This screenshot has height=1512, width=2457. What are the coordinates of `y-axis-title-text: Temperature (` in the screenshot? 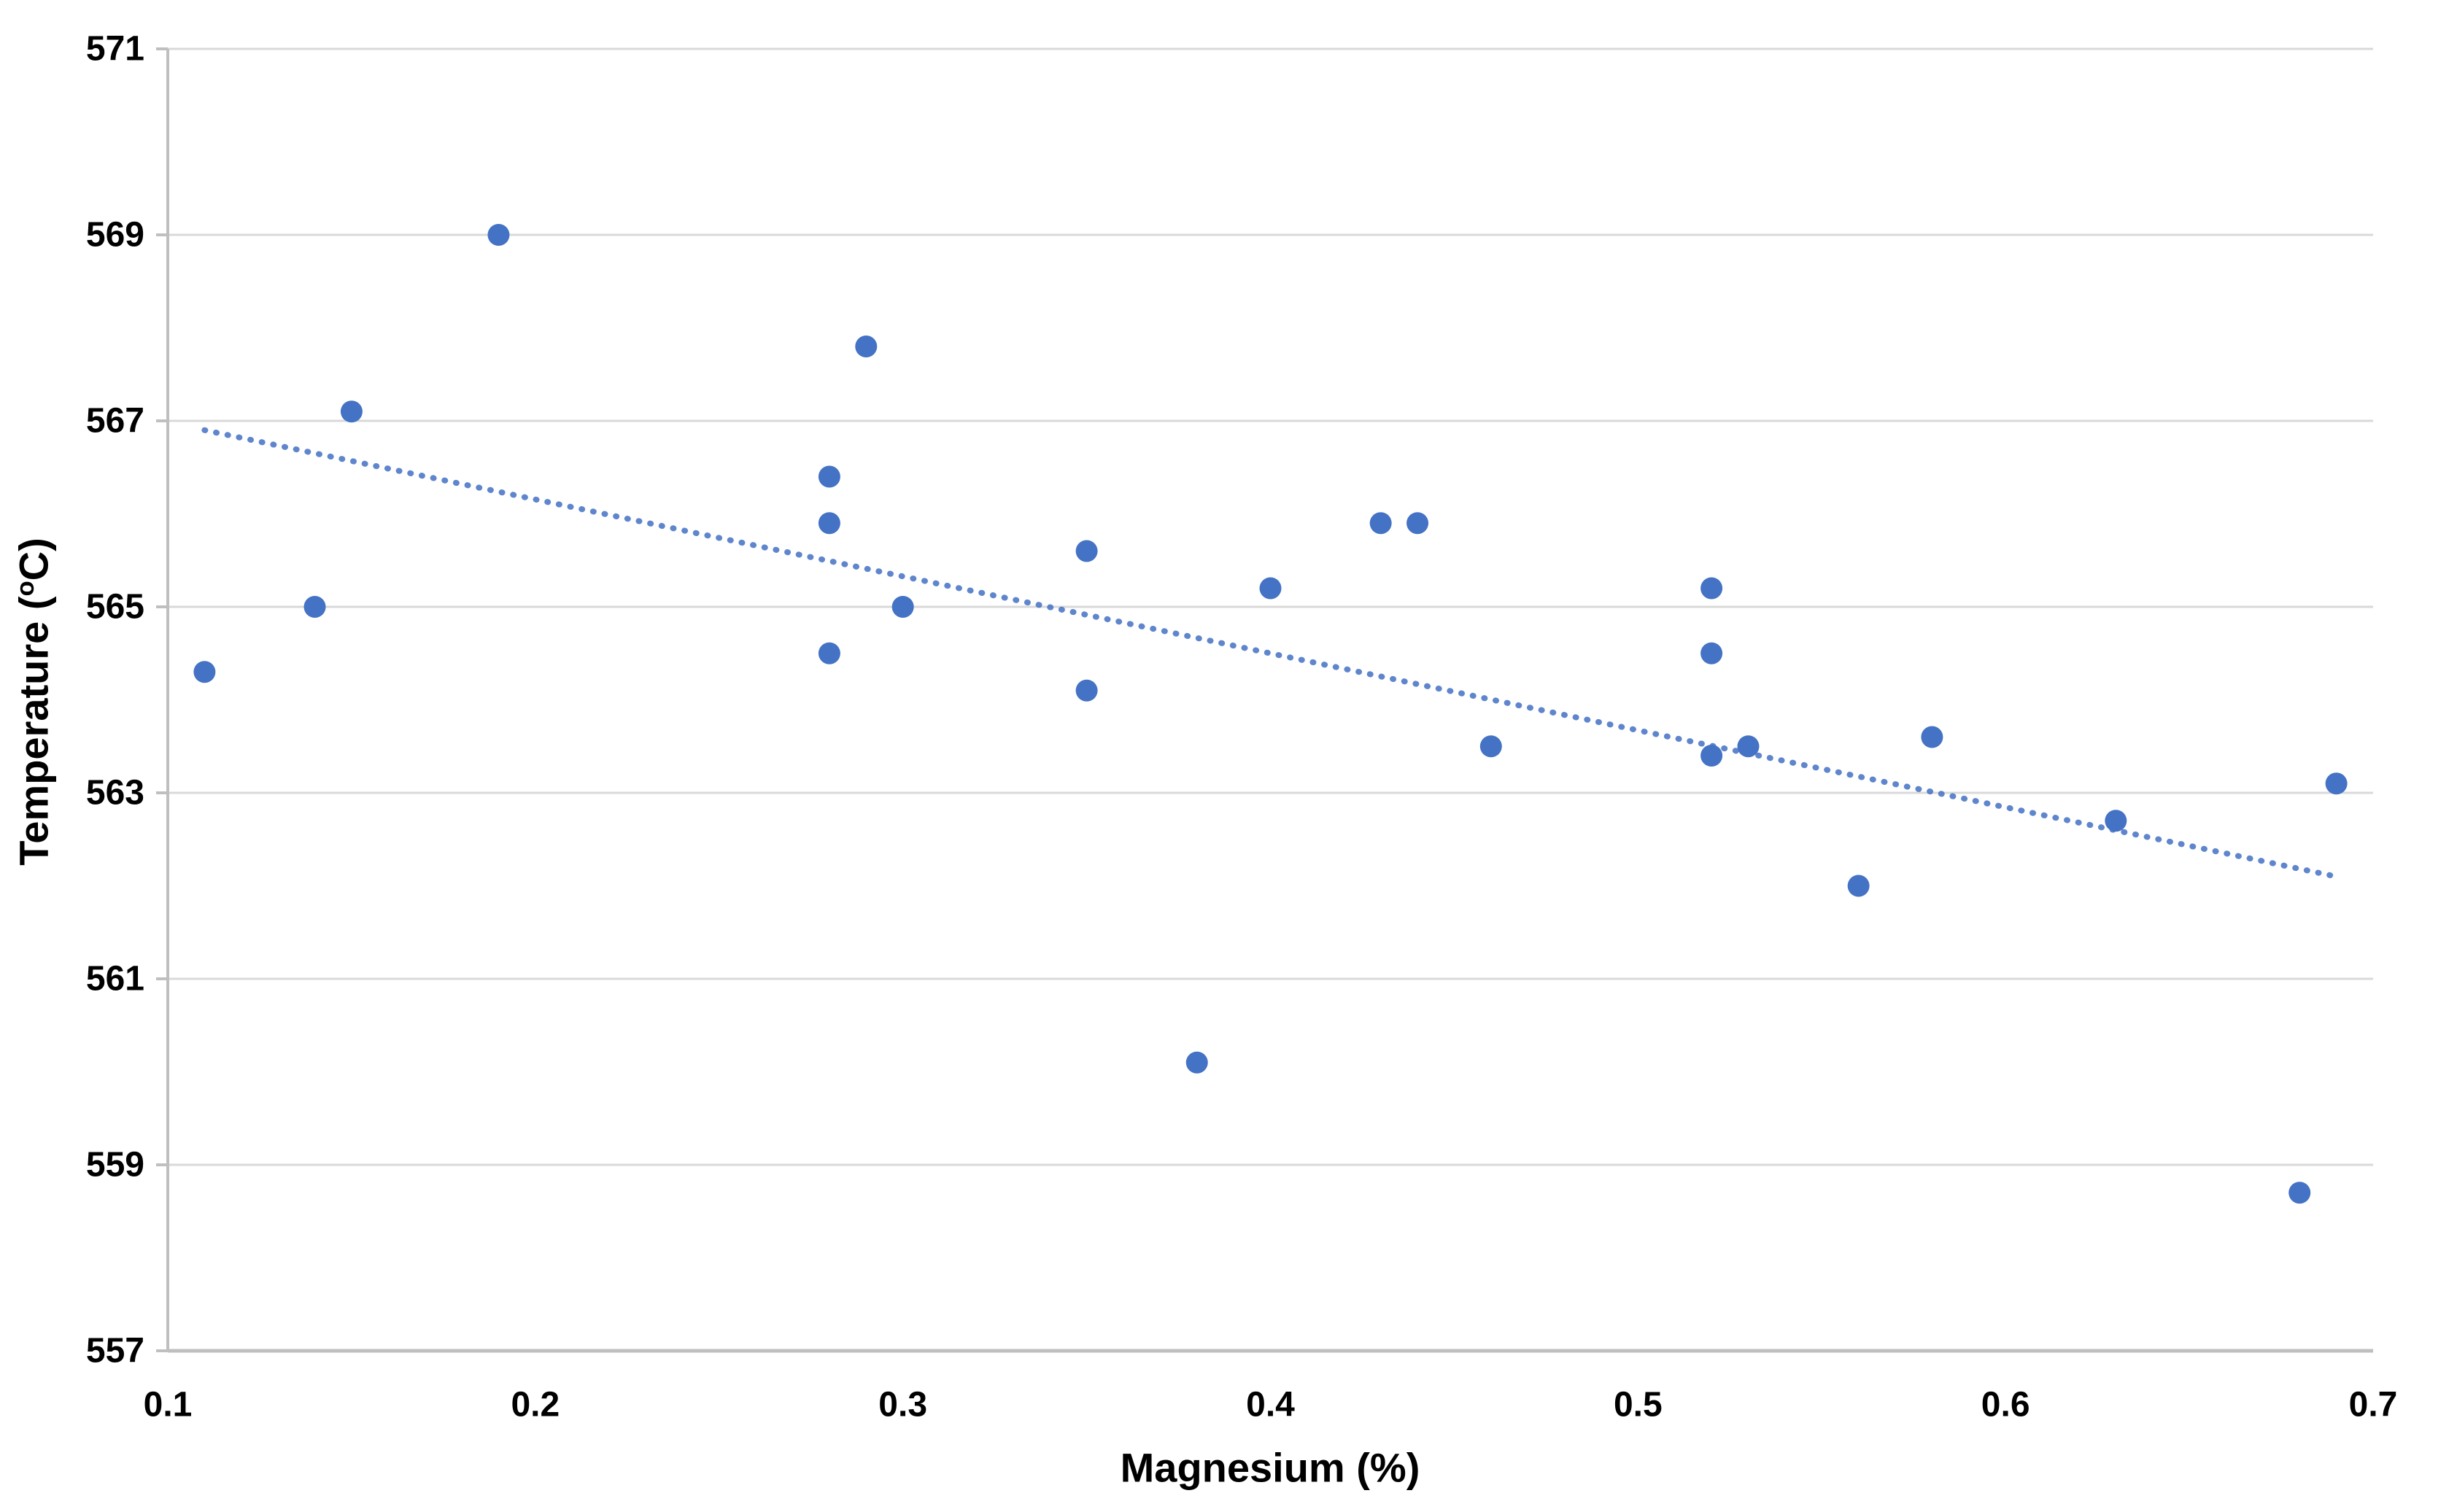 It's located at (33, 731).